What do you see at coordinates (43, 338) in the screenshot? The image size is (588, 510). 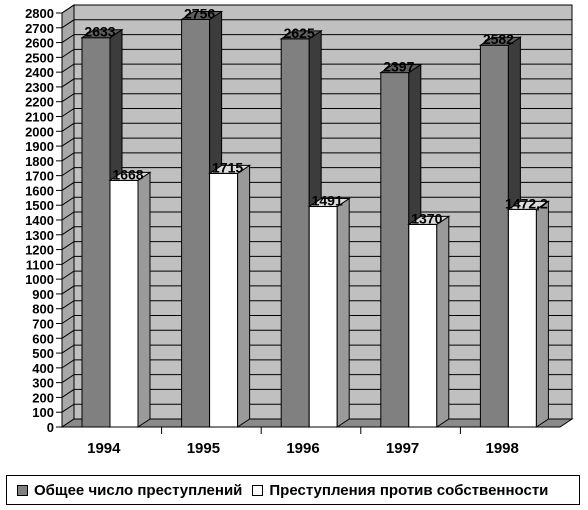 I see `y-tick-label: 600` at bounding box center [43, 338].